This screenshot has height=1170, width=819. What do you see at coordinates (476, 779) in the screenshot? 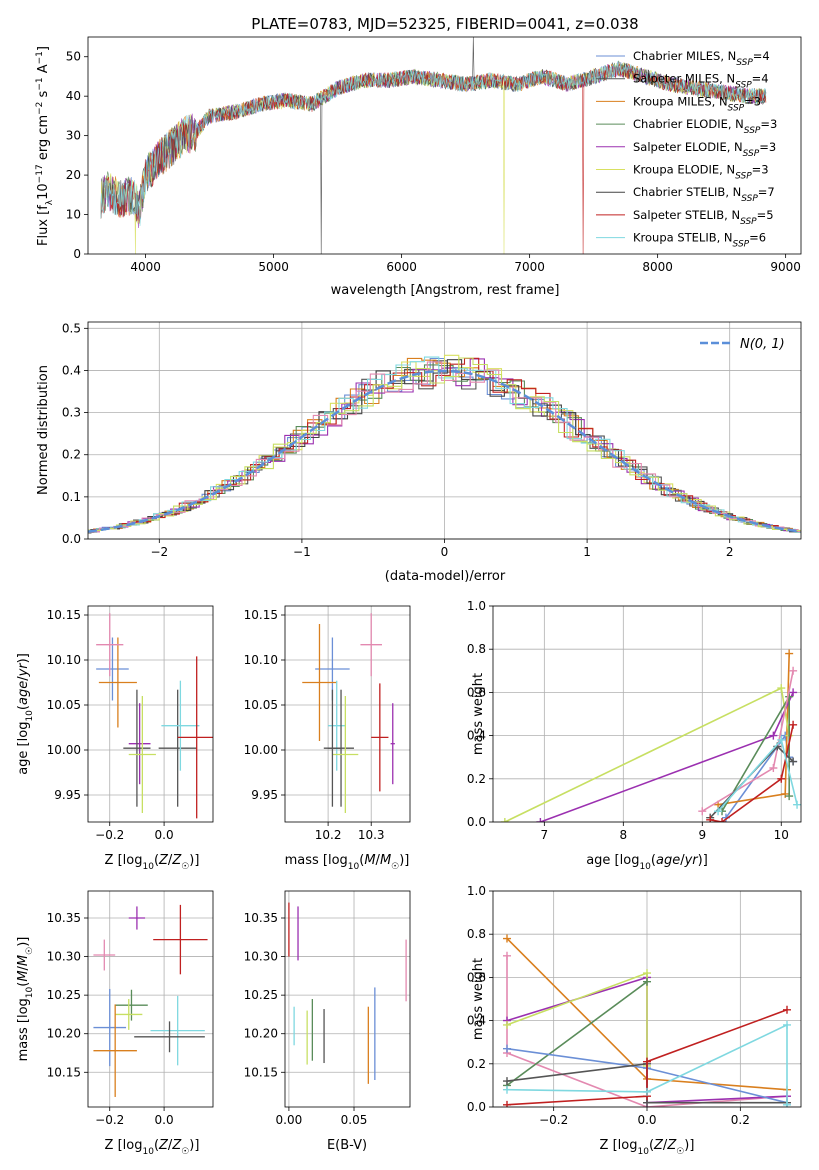
I see `weight-vs-age-ytick-label-1: 0.2` at bounding box center [476, 779].